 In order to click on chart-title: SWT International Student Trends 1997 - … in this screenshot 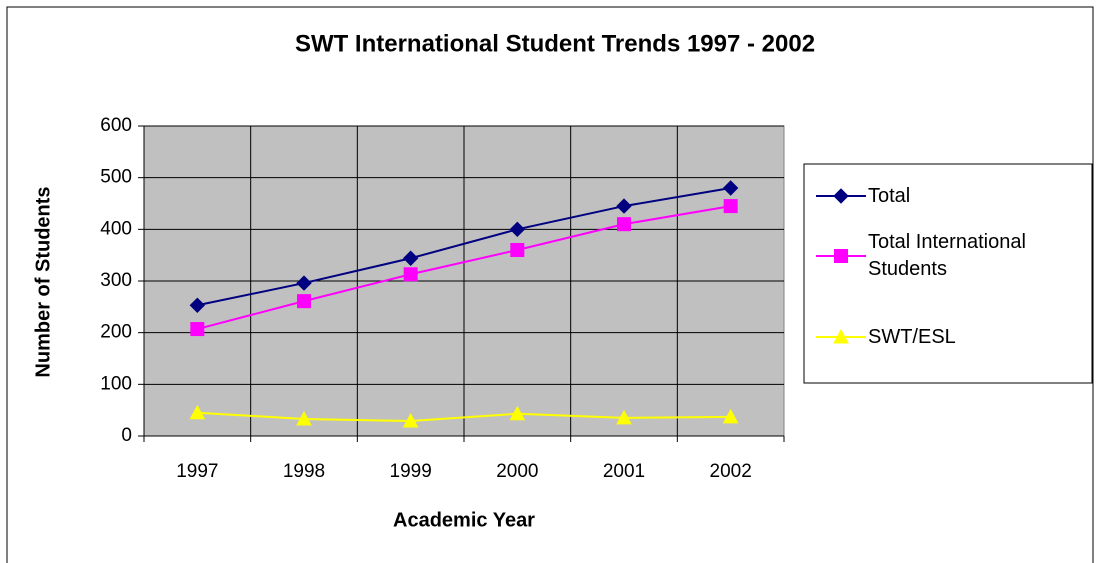, I will do `click(555, 43)`.